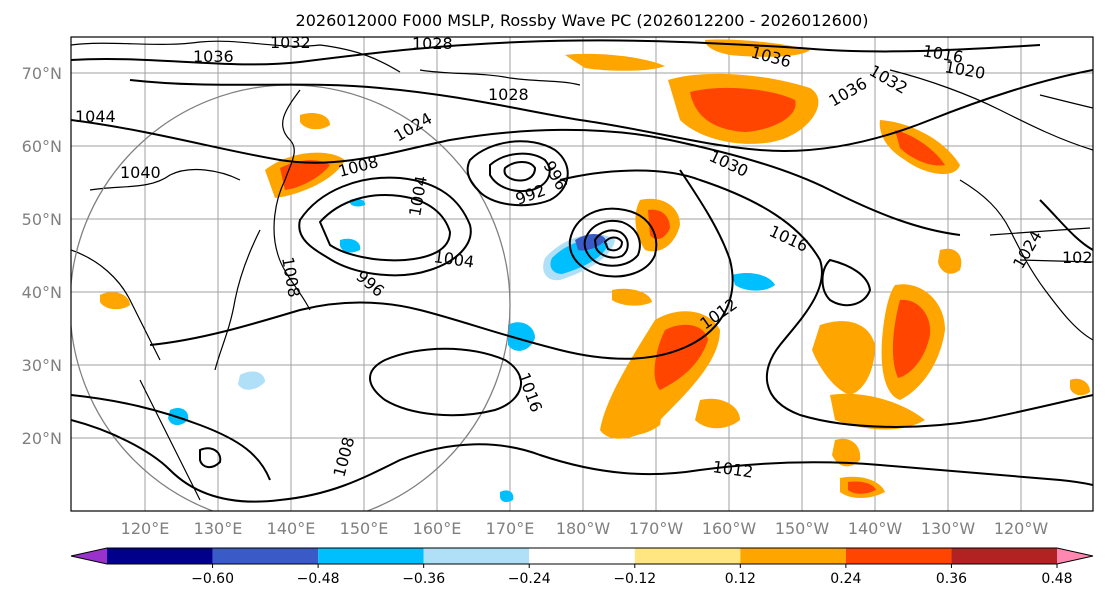 This screenshot has width=1105, height=608. I want to click on colorbar-tick-label: 0.48, so click(1056, 579).